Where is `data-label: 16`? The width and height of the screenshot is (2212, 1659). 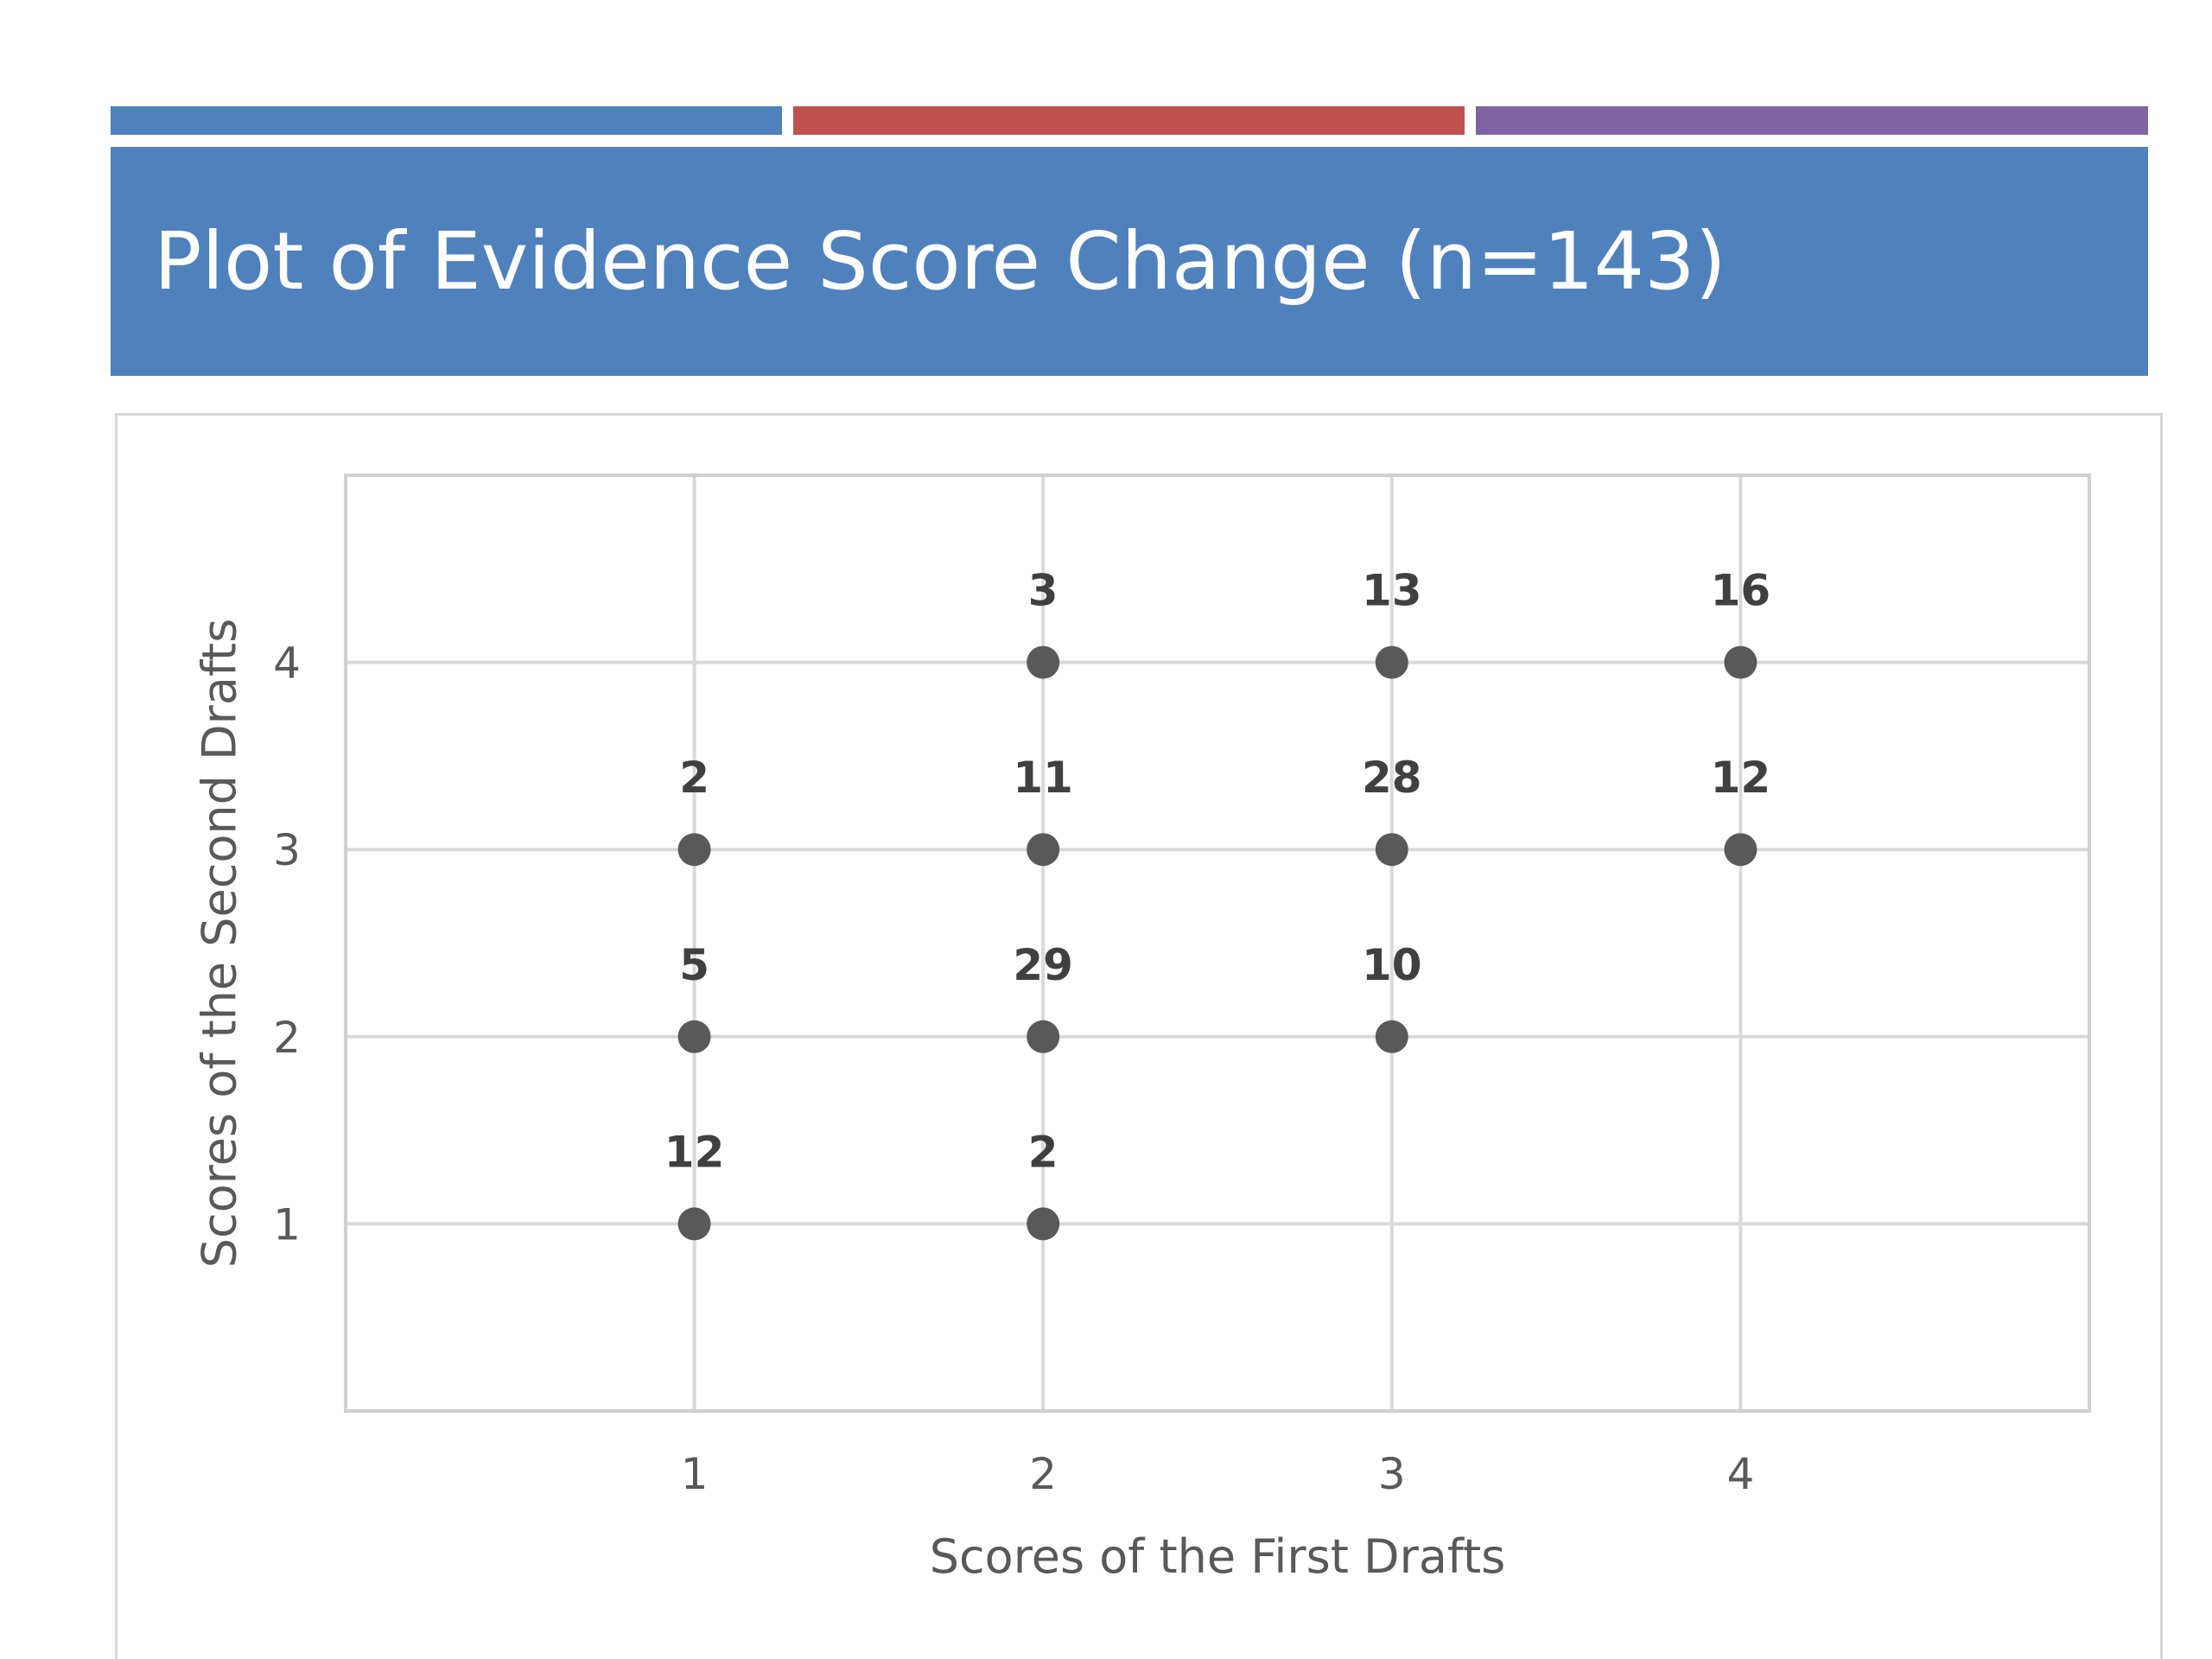
data-label: 16 is located at coordinates (1741, 591).